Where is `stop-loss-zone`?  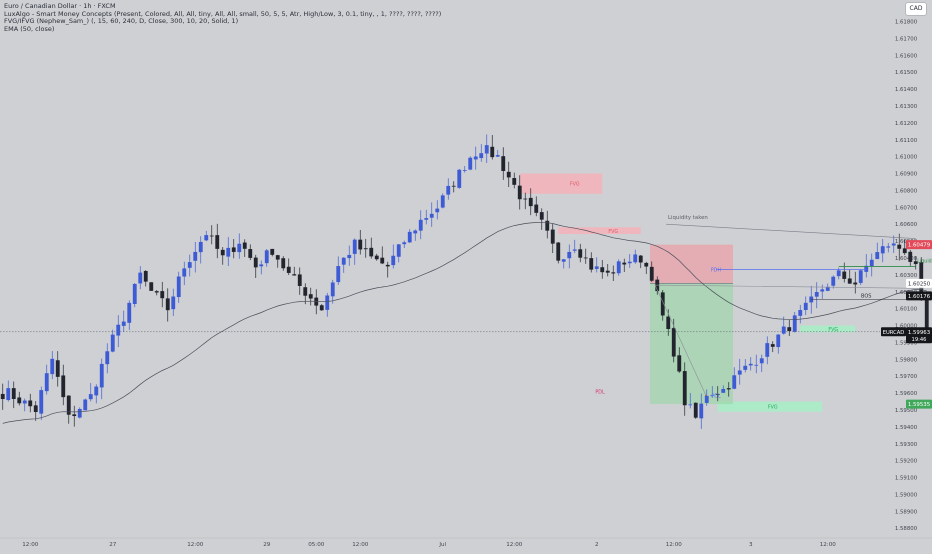
stop-loss-zone is located at coordinates (691, 264).